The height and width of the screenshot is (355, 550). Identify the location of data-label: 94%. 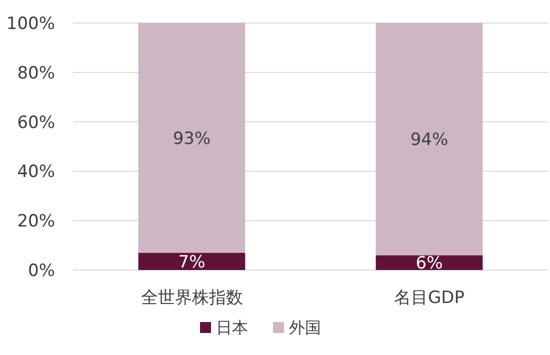
(429, 140).